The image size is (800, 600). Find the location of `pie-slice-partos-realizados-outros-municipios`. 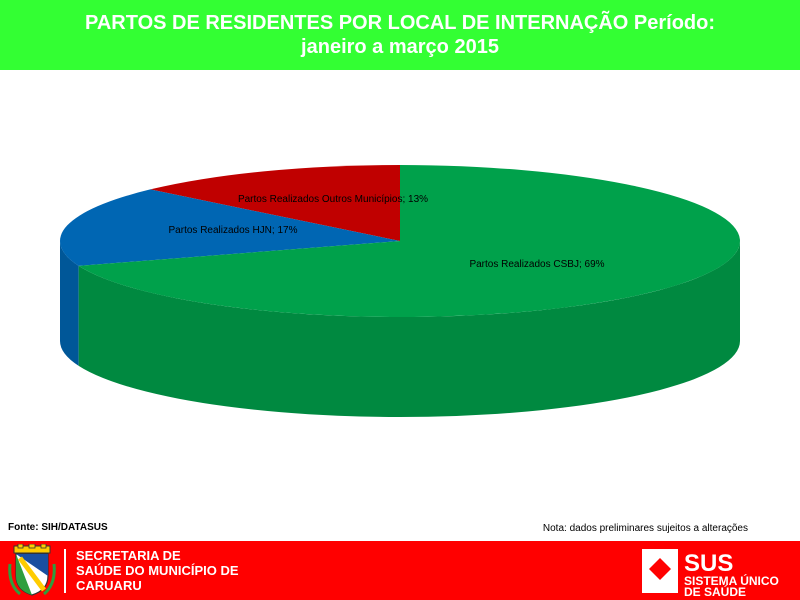

pie-slice-partos-realizados-outros-municipios is located at coordinates (275, 203).